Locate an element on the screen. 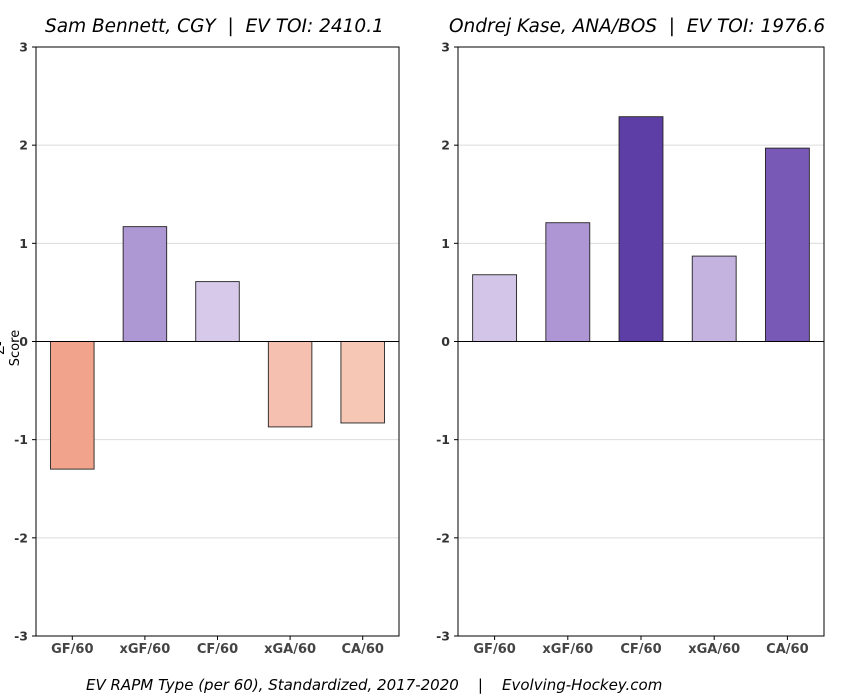 This screenshot has height=697, width=848. y-tick-label-right-1: -2 is located at coordinates (443, 537).